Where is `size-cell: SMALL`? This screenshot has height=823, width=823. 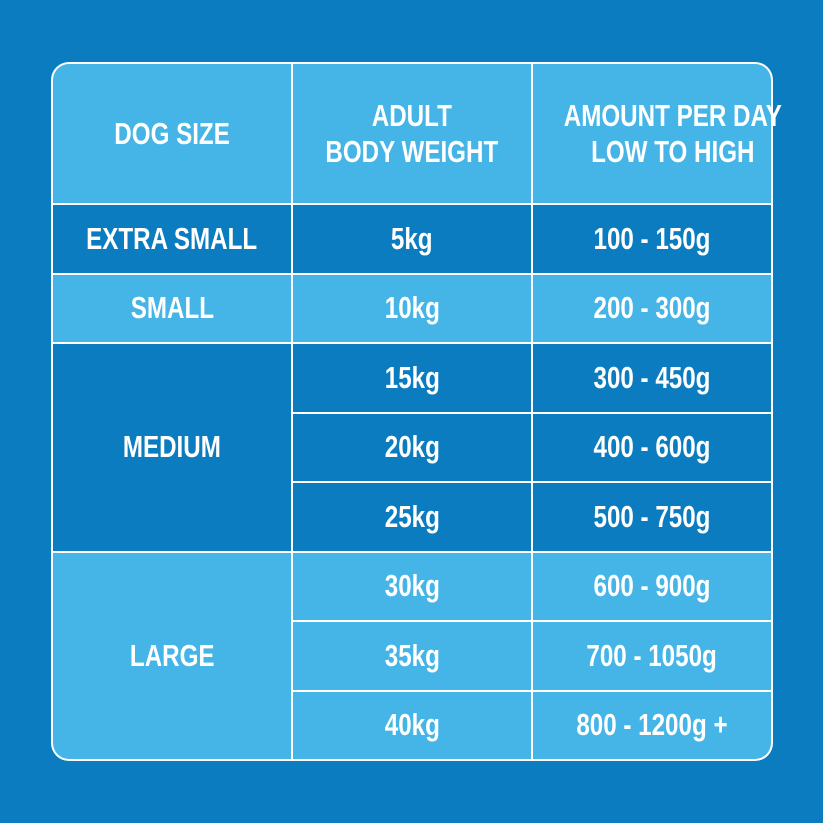
size-cell: SMALL is located at coordinates (172, 308).